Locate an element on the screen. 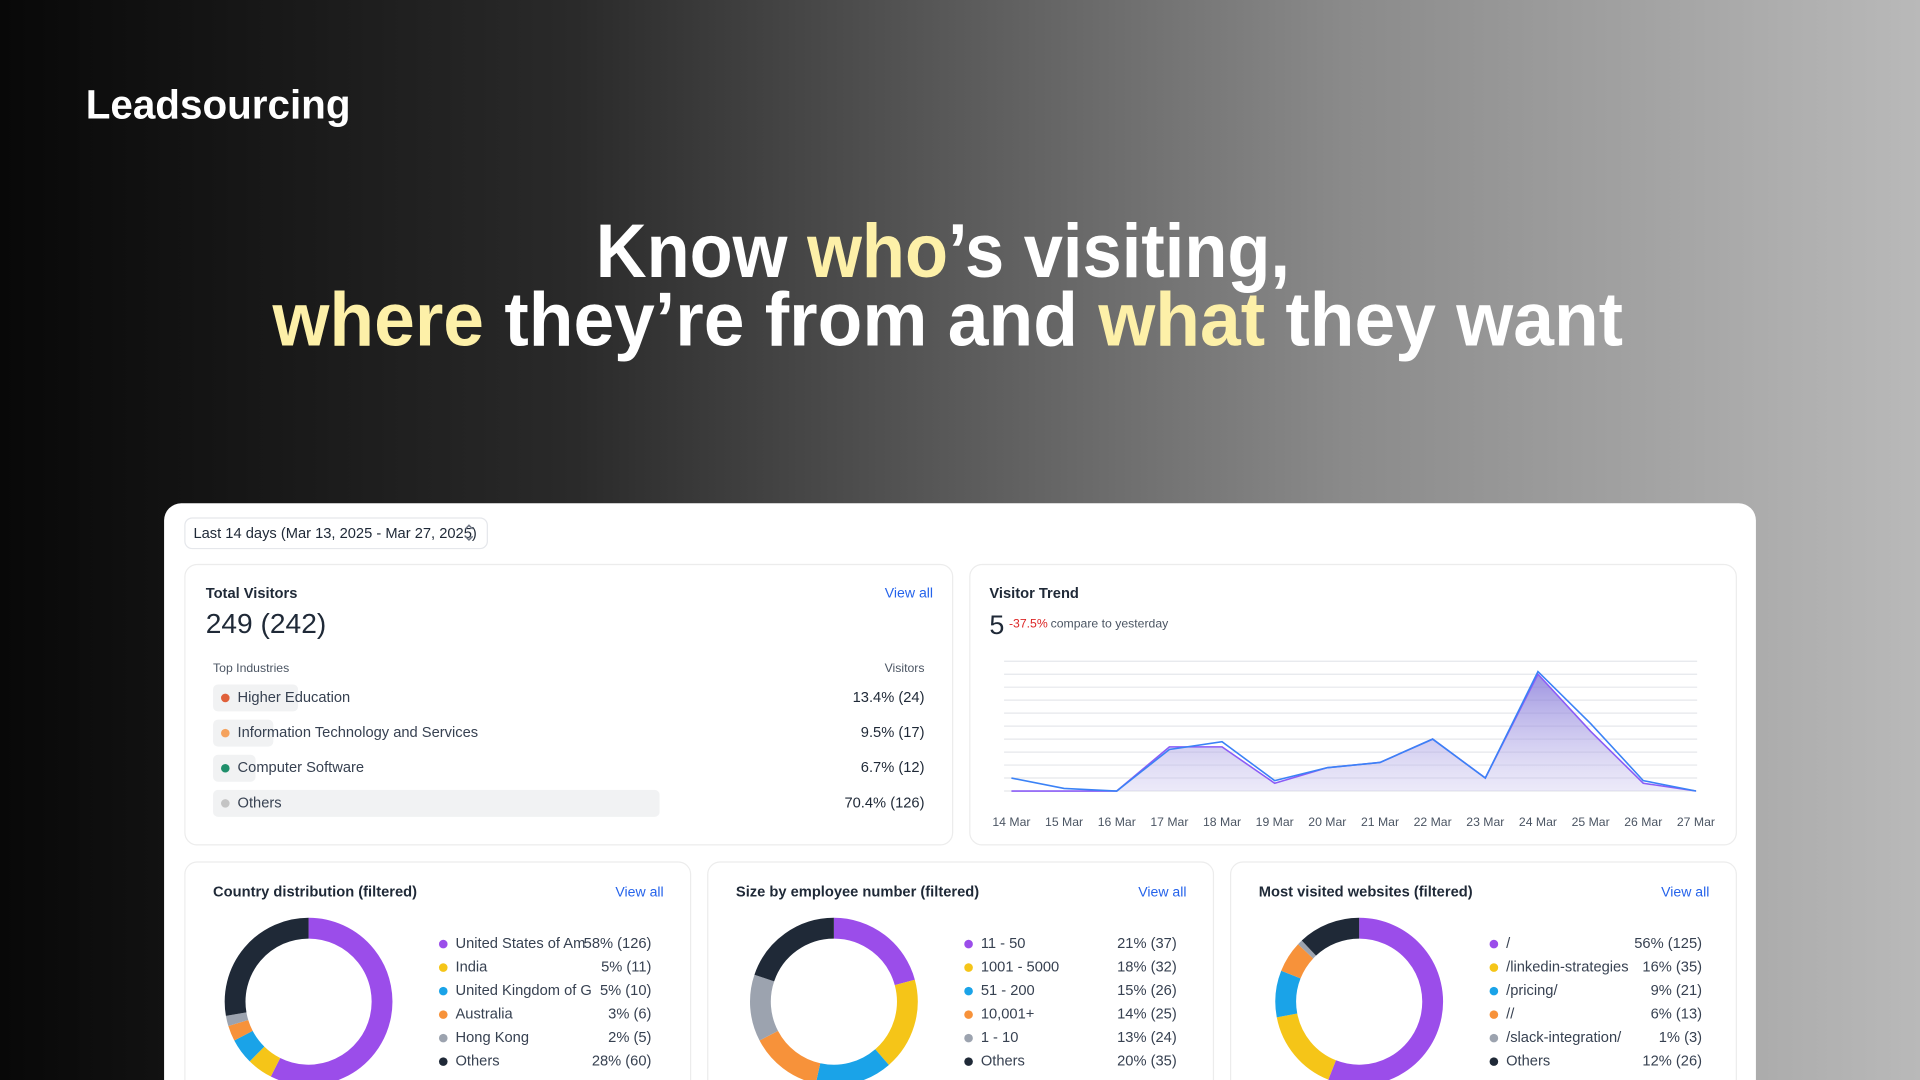 This screenshot has height=1080, width=1920. legend-label: /slack-integration/ is located at coordinates (1564, 1038).